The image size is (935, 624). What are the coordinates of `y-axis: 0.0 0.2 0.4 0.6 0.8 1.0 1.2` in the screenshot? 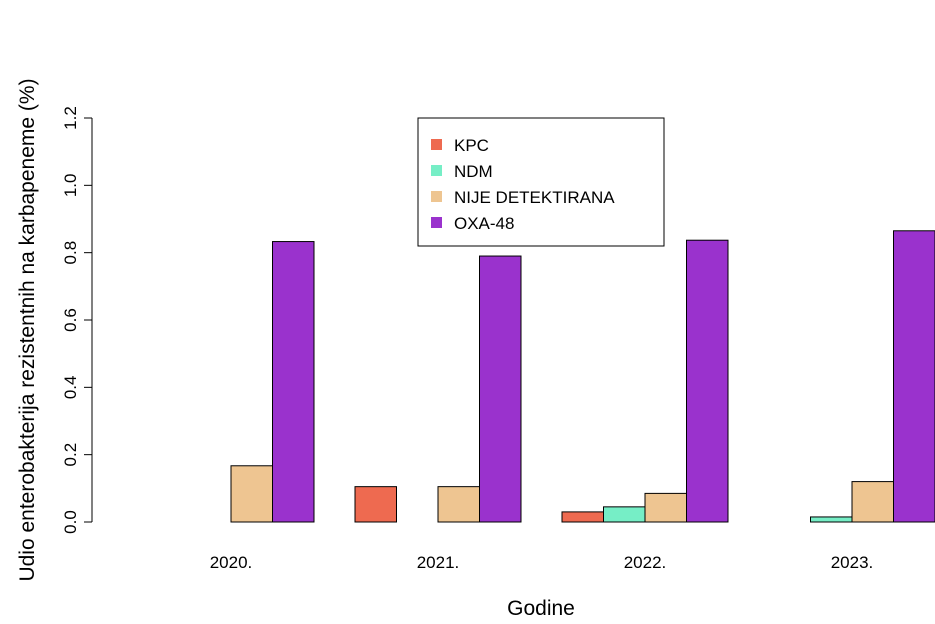 It's located at (77, 320).